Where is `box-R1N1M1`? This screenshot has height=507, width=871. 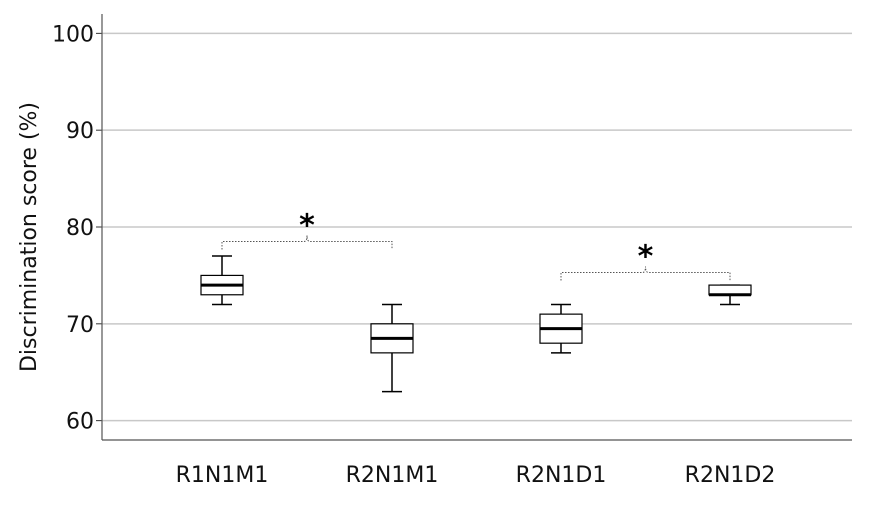 box-R1N1M1 is located at coordinates (222, 280).